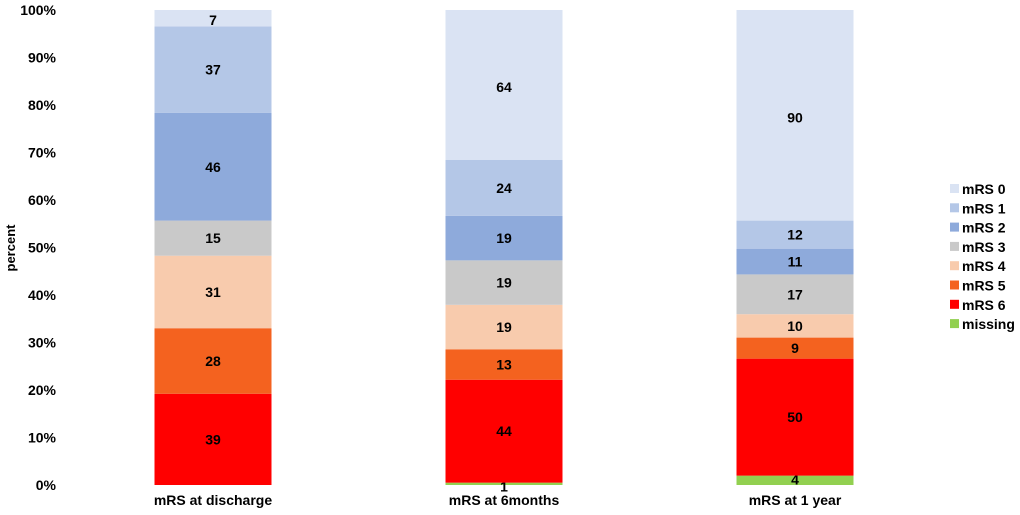 The height and width of the screenshot is (515, 1020). Describe the element at coordinates (42, 295) in the screenshot. I see `y-tick-label: 40%` at that location.